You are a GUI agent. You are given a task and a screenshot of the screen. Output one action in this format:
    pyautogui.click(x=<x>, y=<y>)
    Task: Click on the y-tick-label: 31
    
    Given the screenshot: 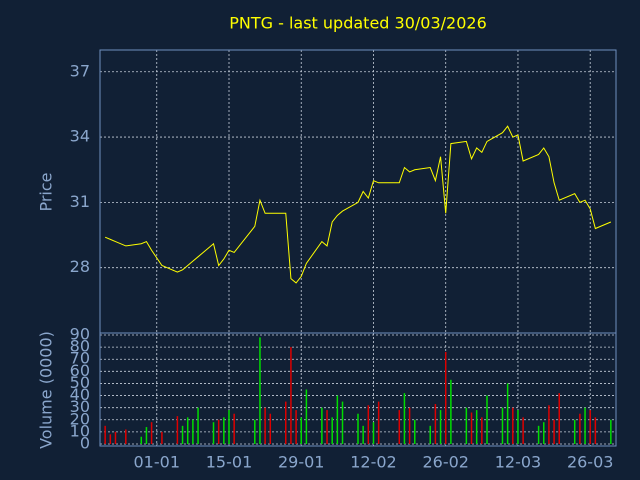 What is the action you would take?
    pyautogui.click(x=80, y=201)
    